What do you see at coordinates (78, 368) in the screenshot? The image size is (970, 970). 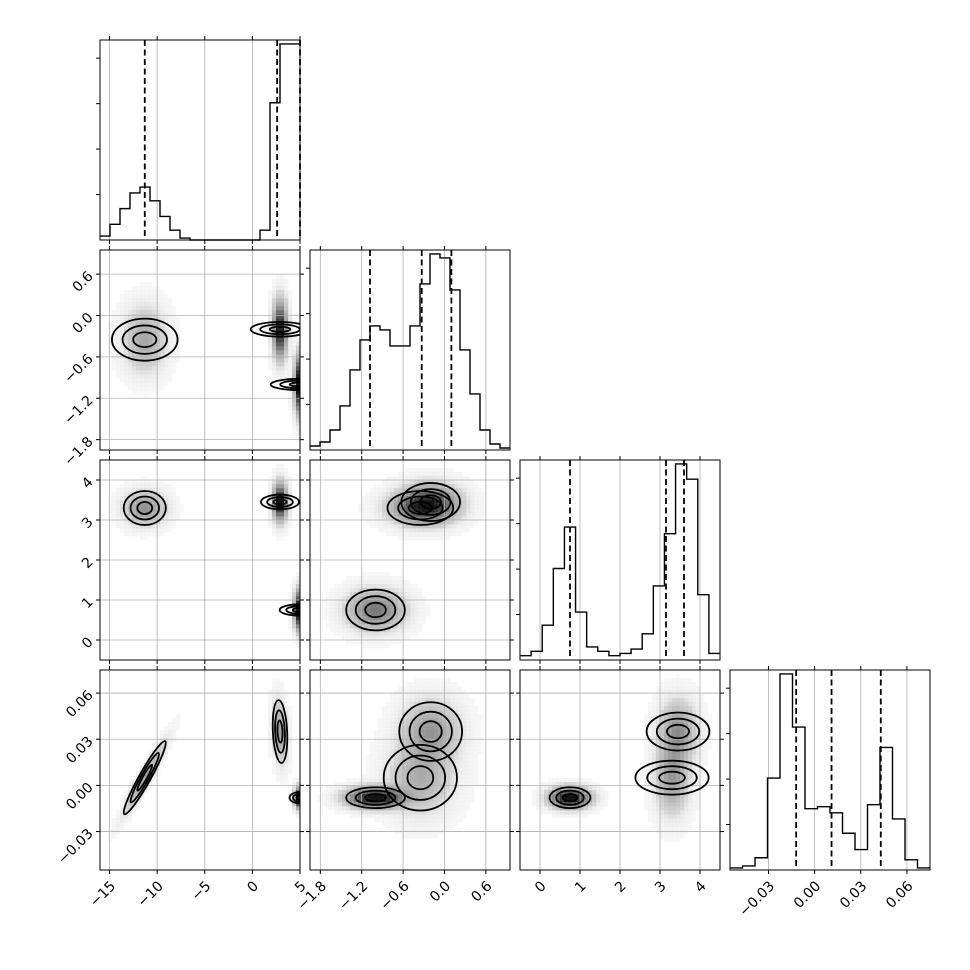 I see `y-tick-label-1-2: −0.6` at bounding box center [78, 368].